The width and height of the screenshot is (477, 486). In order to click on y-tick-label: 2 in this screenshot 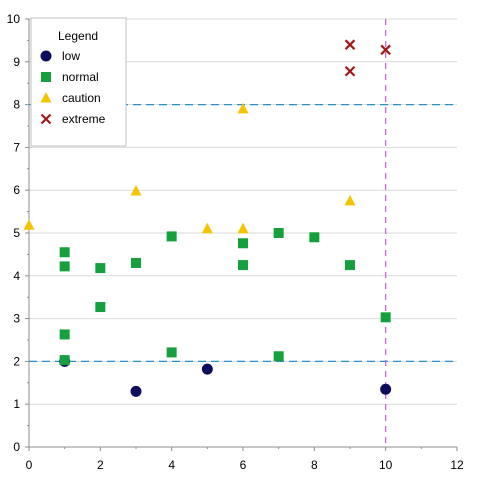, I will do `click(16, 361)`.